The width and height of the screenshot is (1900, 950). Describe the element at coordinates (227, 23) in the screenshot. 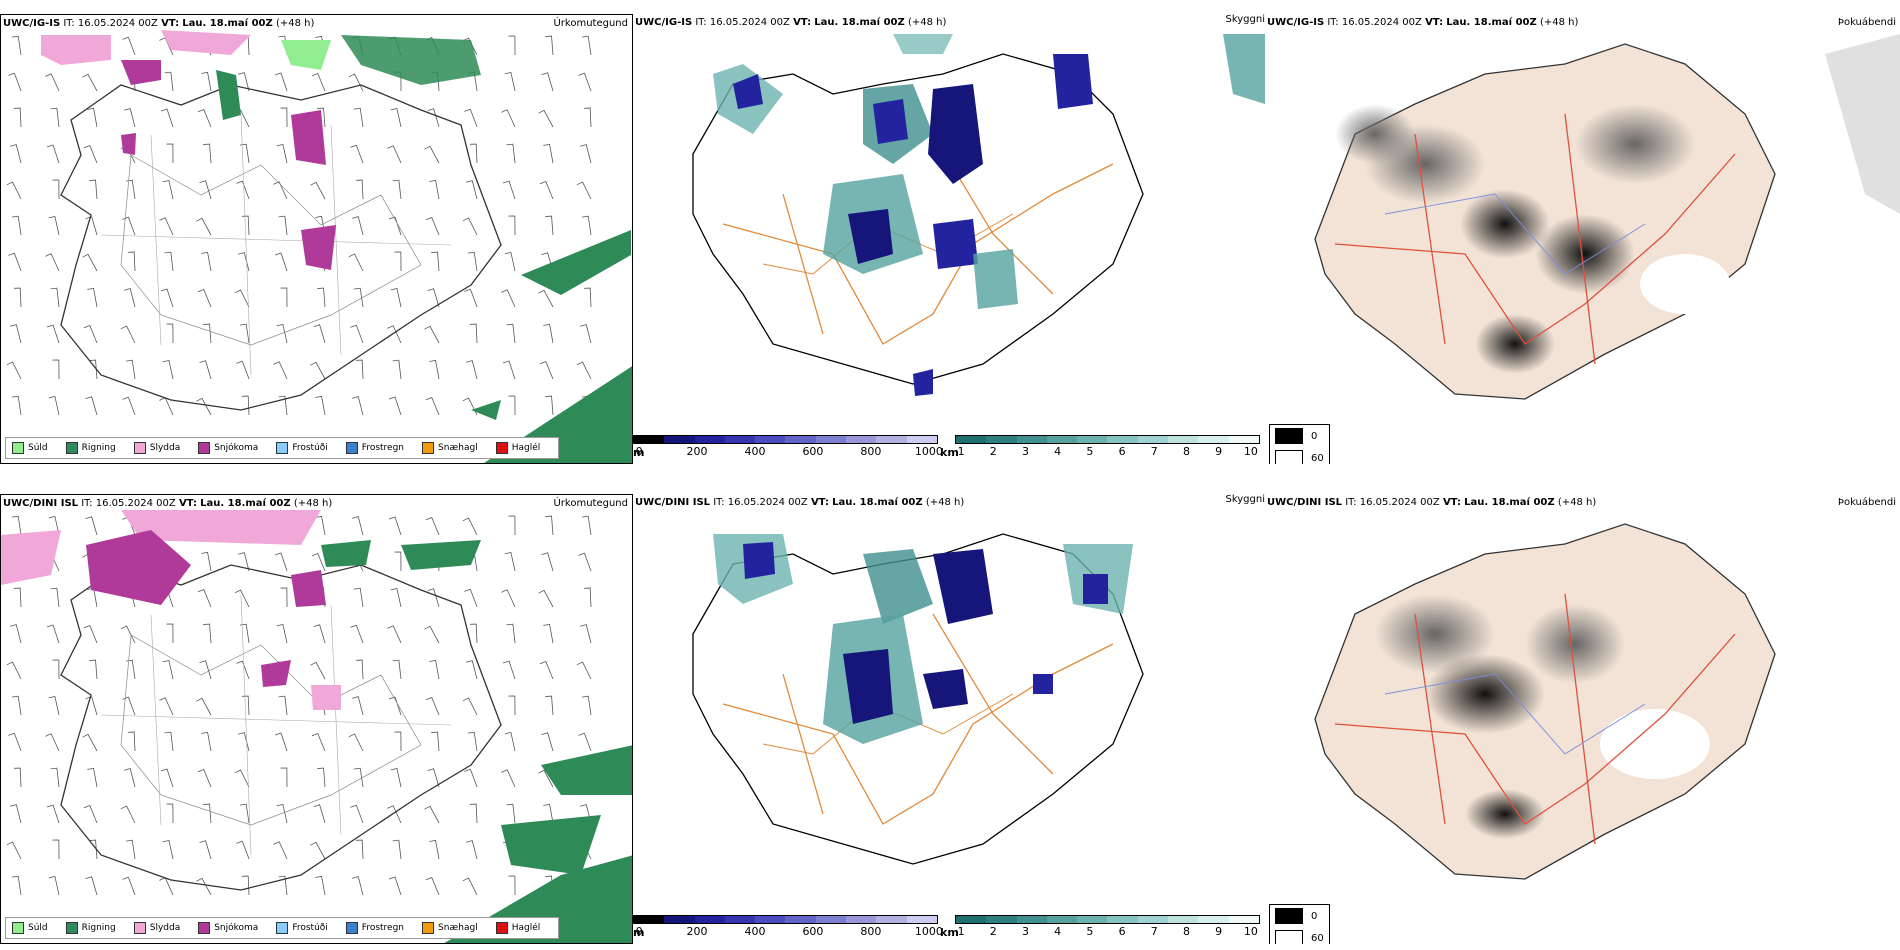

I see `vt-value: Lau. 18.maí 00Z` at that location.